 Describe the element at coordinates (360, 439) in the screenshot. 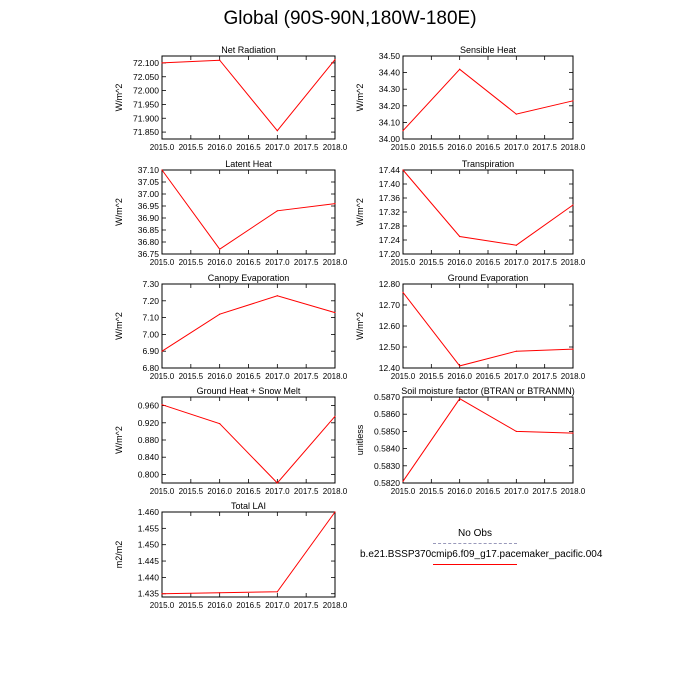

I see `y-axis-label: unitless` at that location.